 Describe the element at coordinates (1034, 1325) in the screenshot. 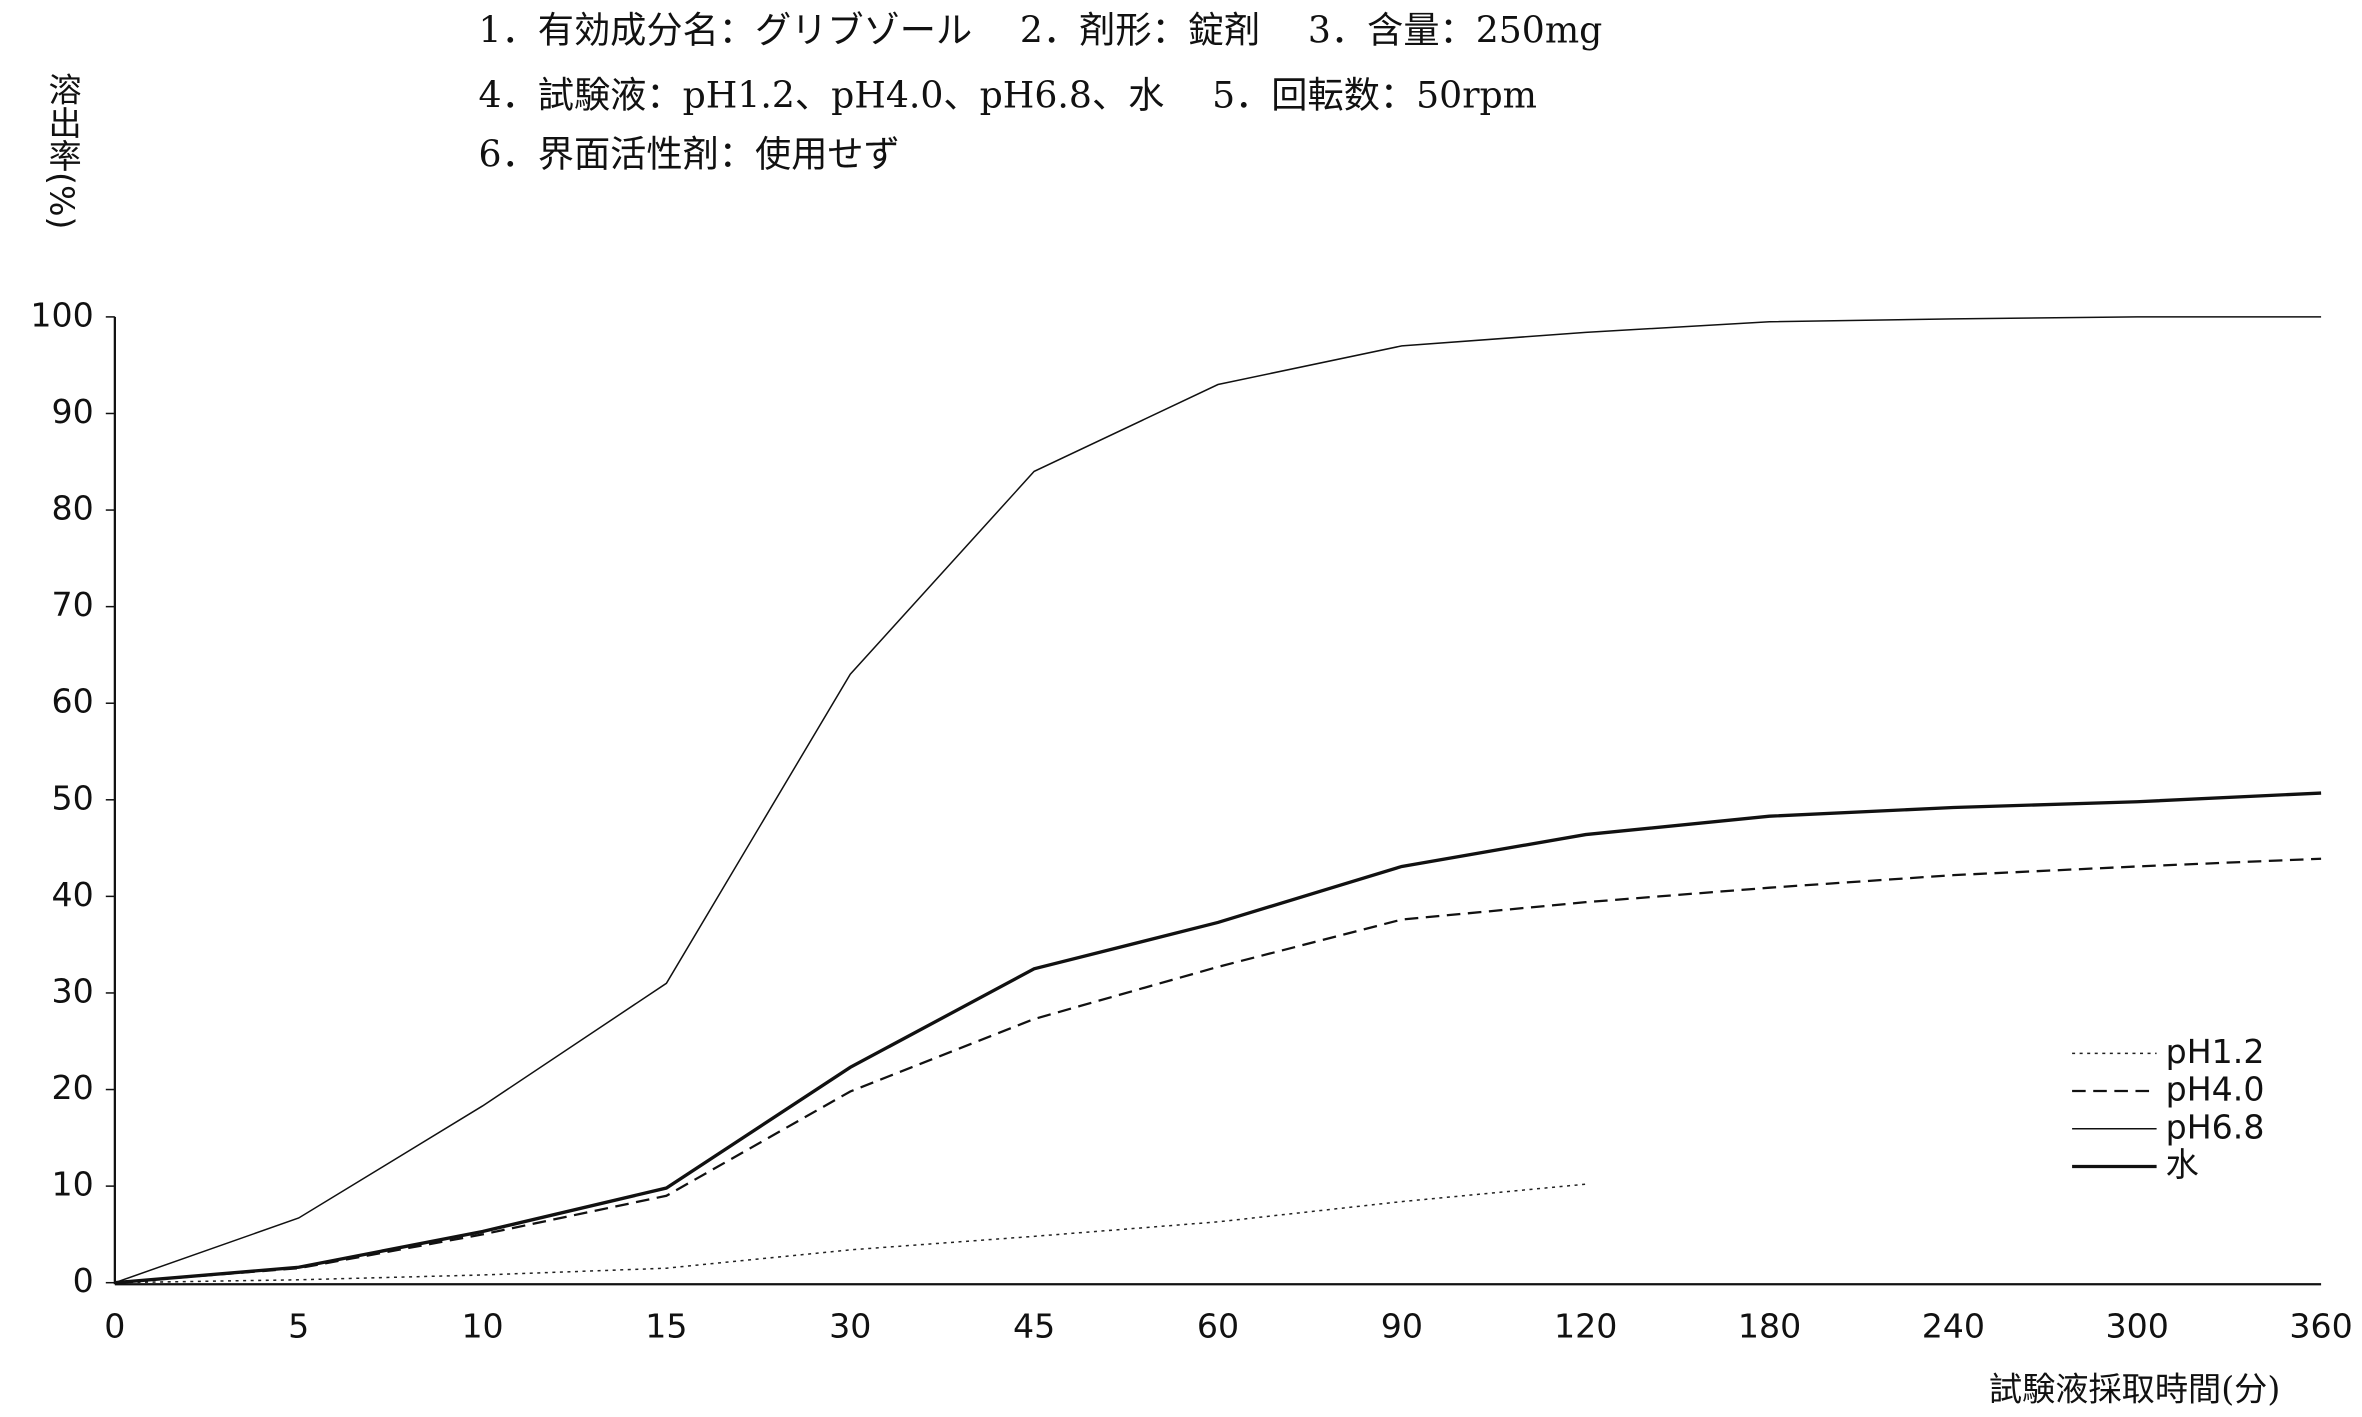

I see `x-tick-label: 45` at that location.